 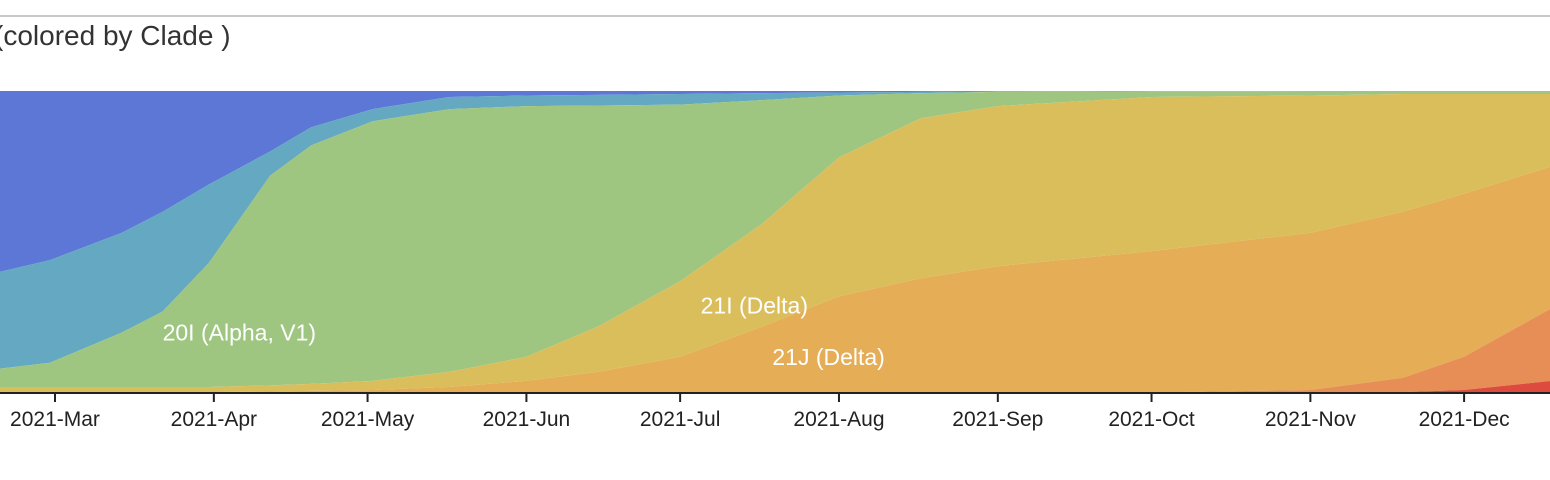 What do you see at coordinates (1464, 419) in the screenshot?
I see `x-tick-label: 2021-Dec` at bounding box center [1464, 419].